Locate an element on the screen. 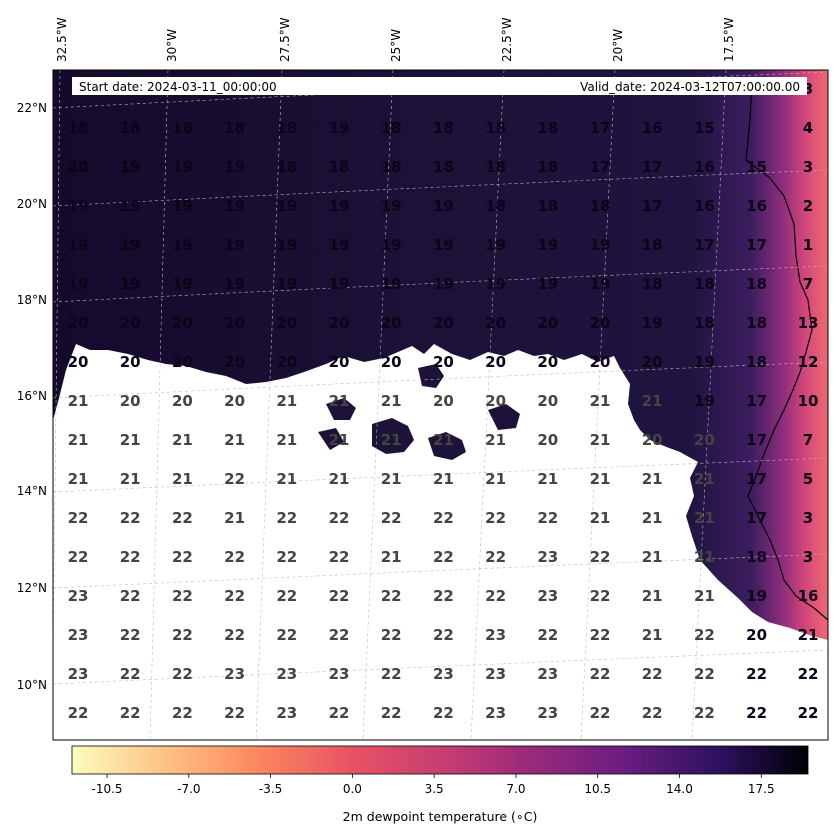 This screenshot has width=837, height=837. cell-value: 3 is located at coordinates (808, 89).